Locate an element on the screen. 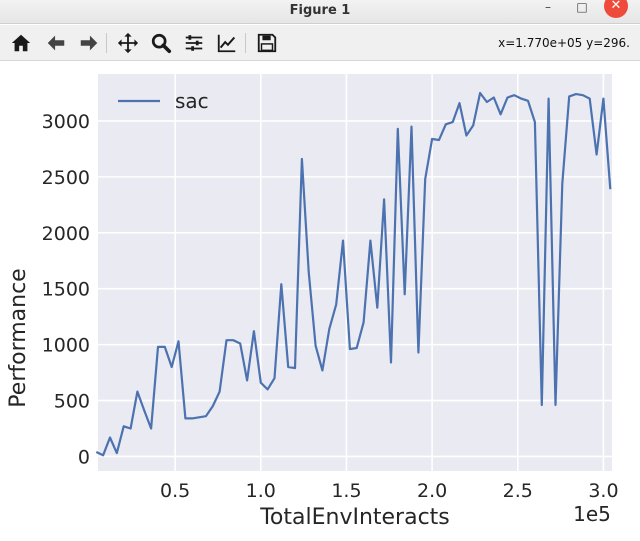 The image size is (640, 541). x-axis-offset-label: 1e5 is located at coordinates (592, 514).